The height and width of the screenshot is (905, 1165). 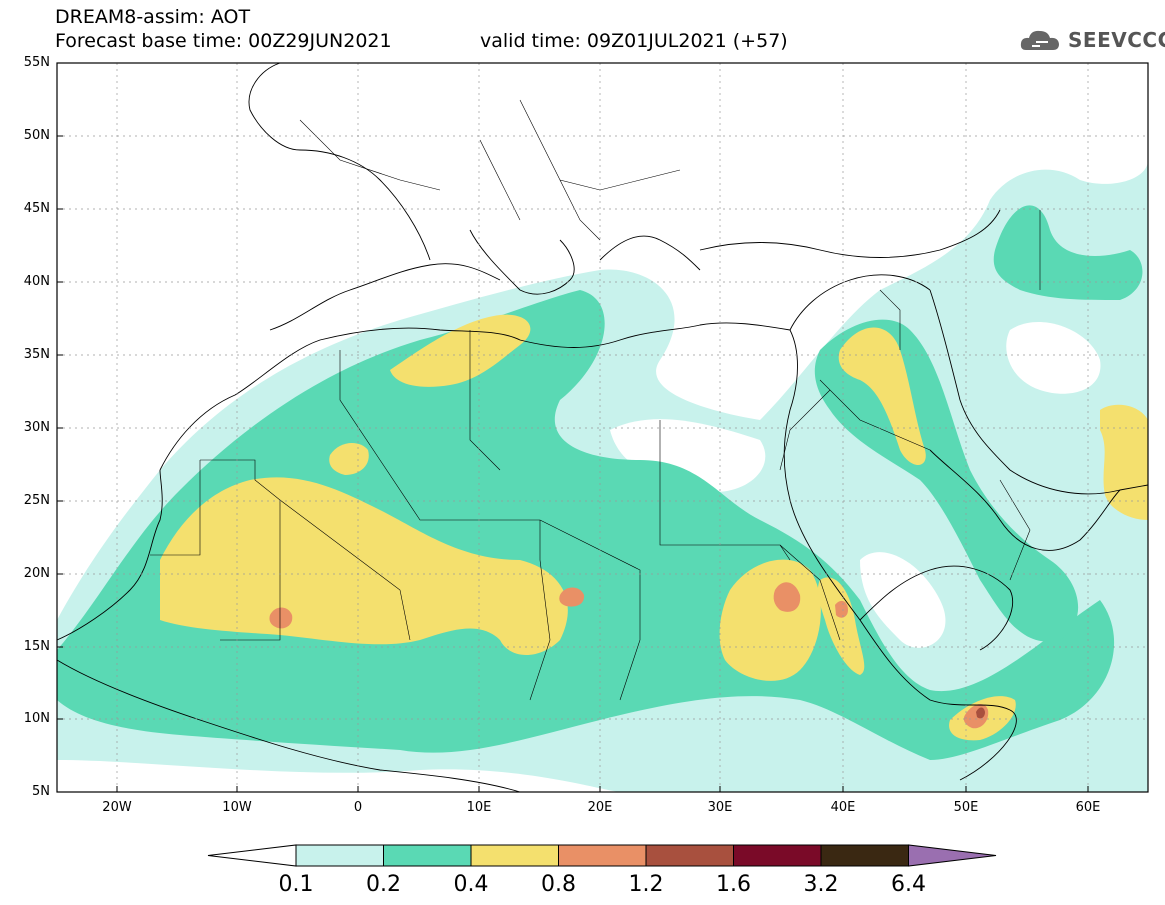 What do you see at coordinates (720, 807) in the screenshot?
I see `lon-label: 30E` at bounding box center [720, 807].